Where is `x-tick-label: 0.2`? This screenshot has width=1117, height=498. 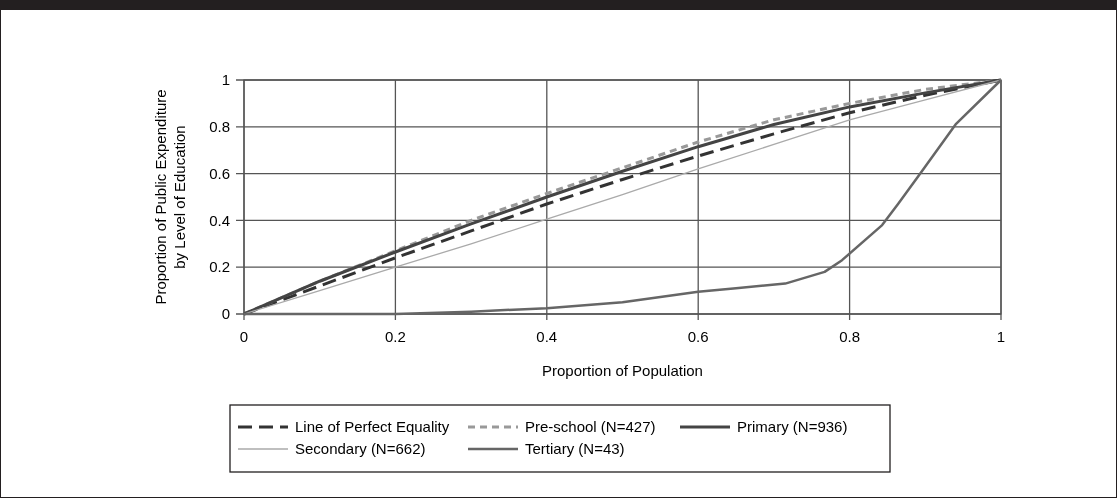
x-tick-label: 0.2 is located at coordinates (395, 336).